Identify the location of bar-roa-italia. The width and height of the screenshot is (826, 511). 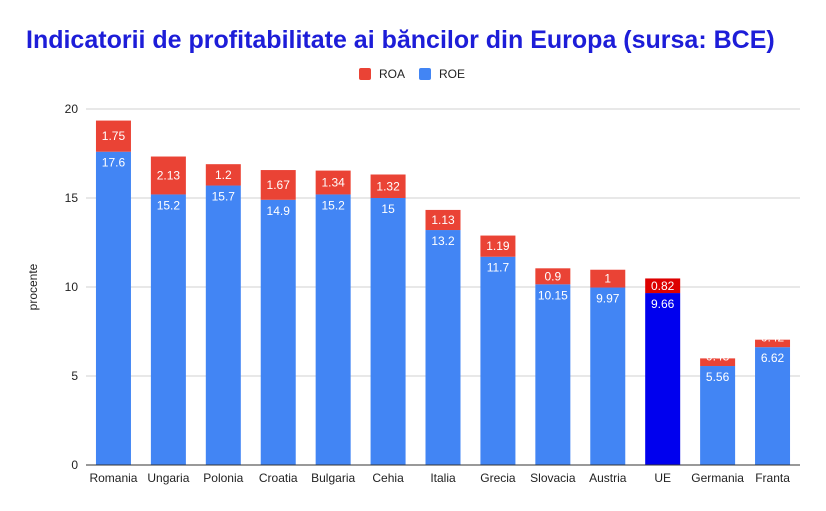
(443, 220).